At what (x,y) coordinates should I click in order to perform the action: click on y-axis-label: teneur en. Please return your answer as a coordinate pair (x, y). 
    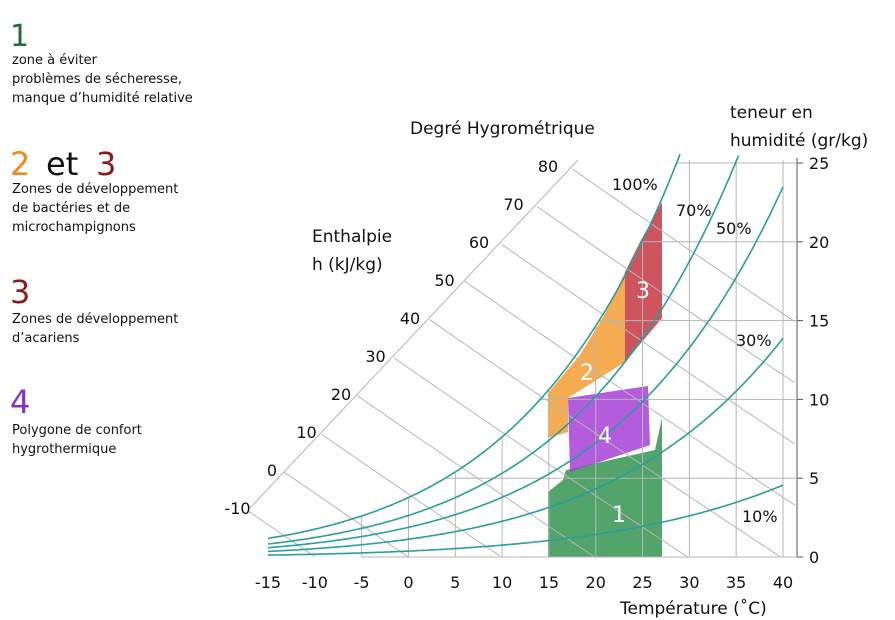
    Looking at the image, I should click on (771, 113).